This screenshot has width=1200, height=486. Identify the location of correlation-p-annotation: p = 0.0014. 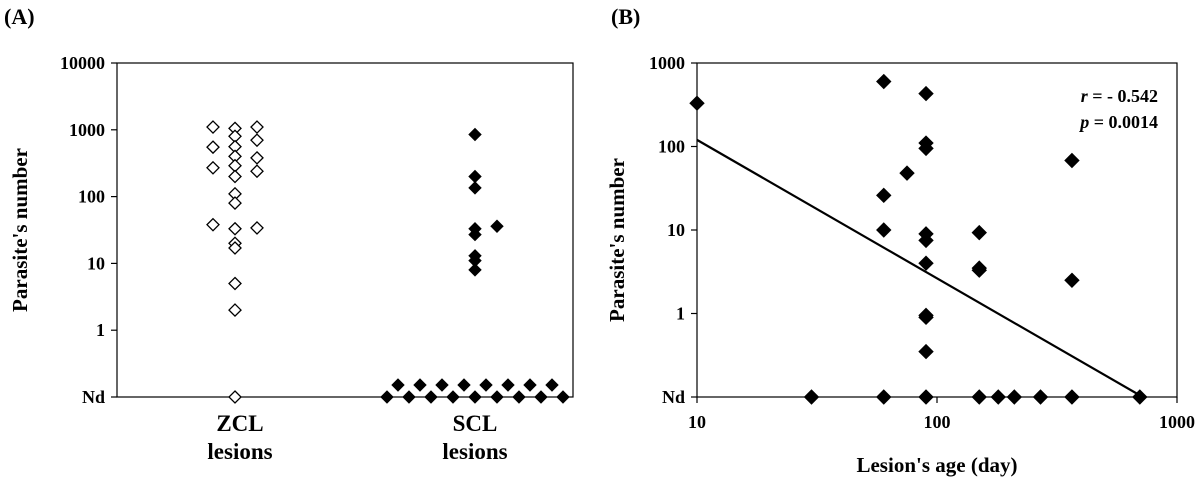
(1118, 122).